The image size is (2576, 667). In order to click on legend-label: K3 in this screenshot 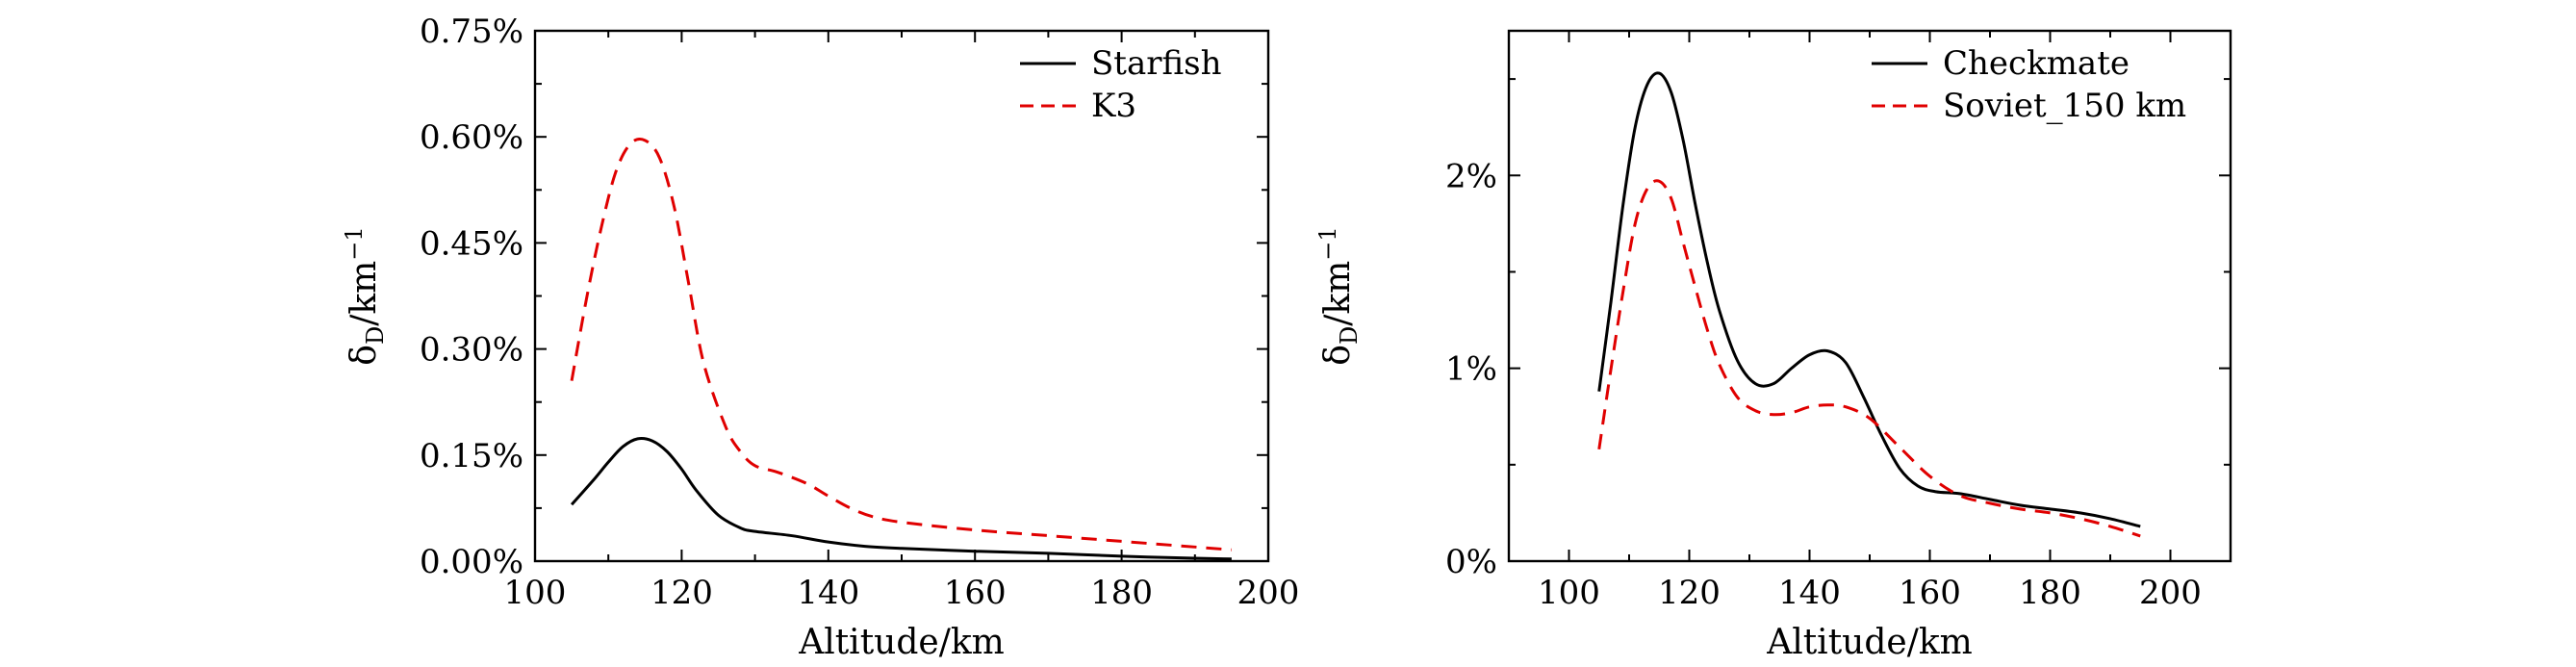, I will do `click(1113, 106)`.